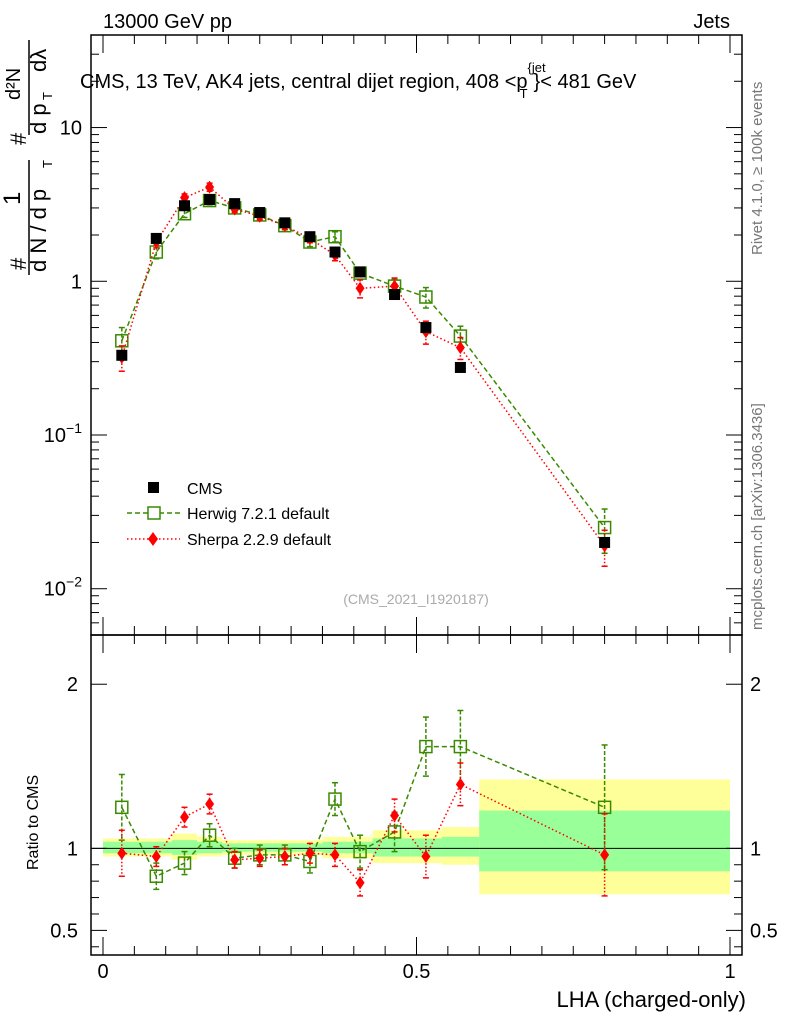  I want to click on rivet-version-label: Rivet 4.1.0, ≥ 100k events, so click(757, 168).